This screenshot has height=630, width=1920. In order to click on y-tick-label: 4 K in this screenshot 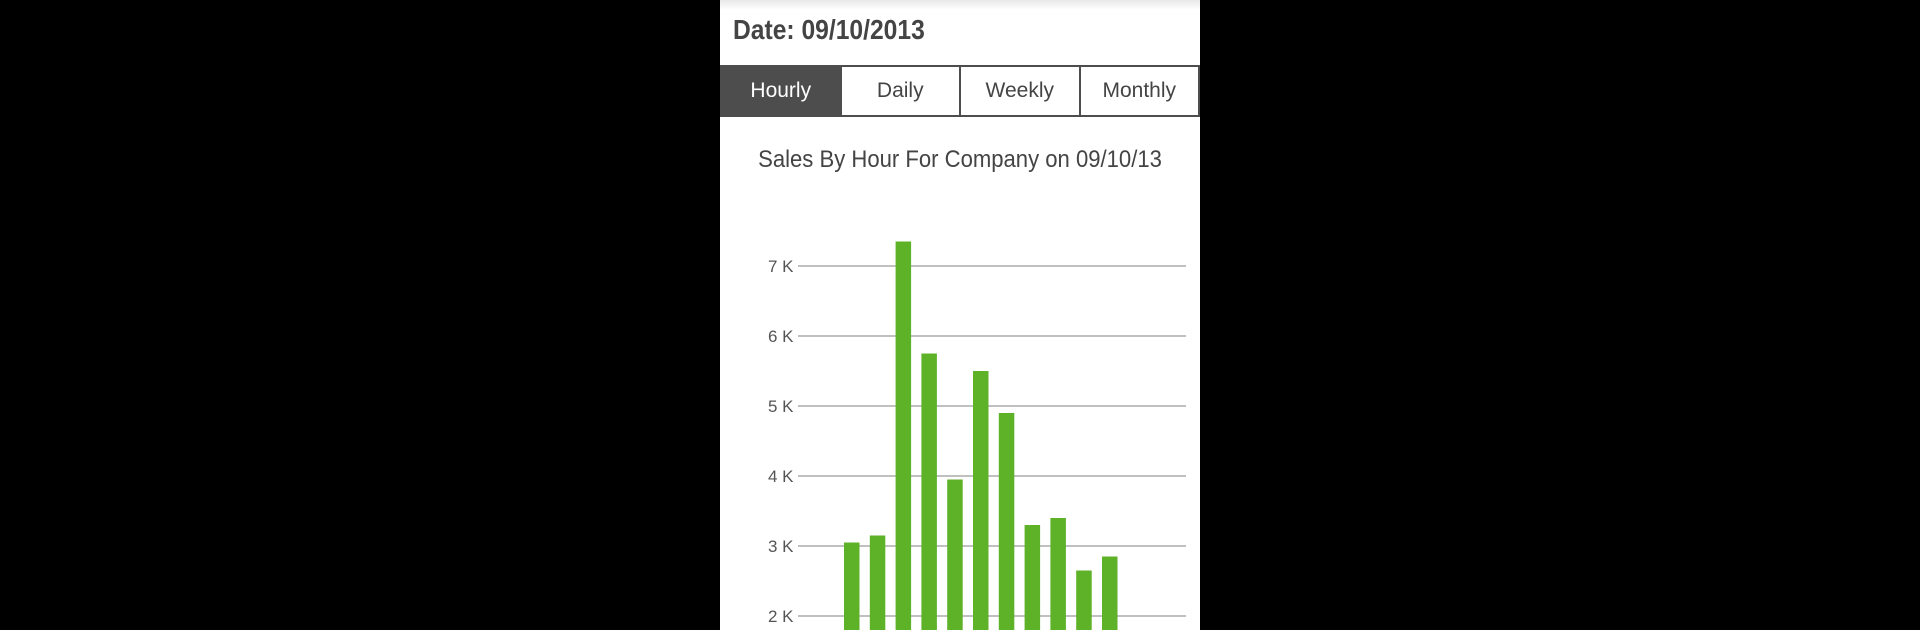, I will do `click(781, 476)`.